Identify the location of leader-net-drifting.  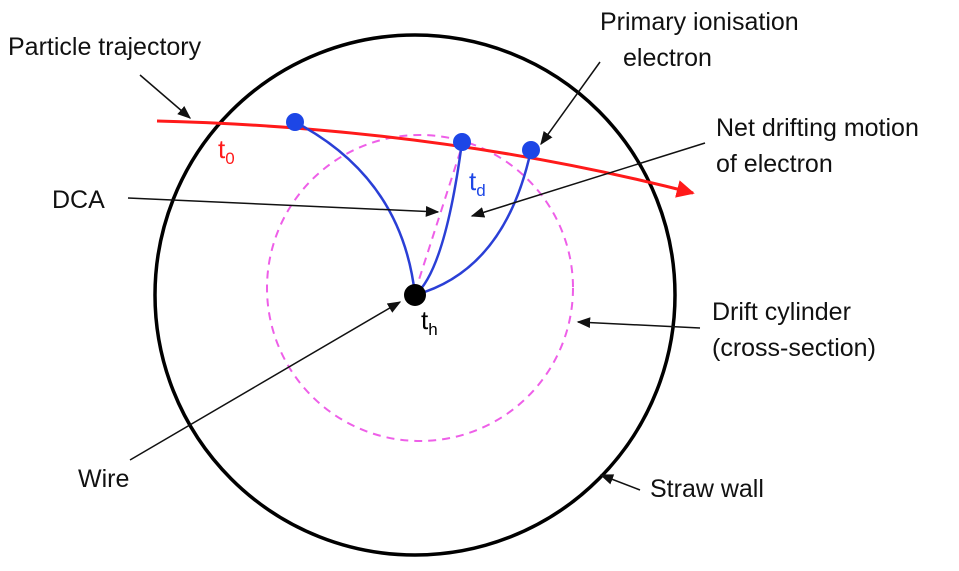
(588, 180).